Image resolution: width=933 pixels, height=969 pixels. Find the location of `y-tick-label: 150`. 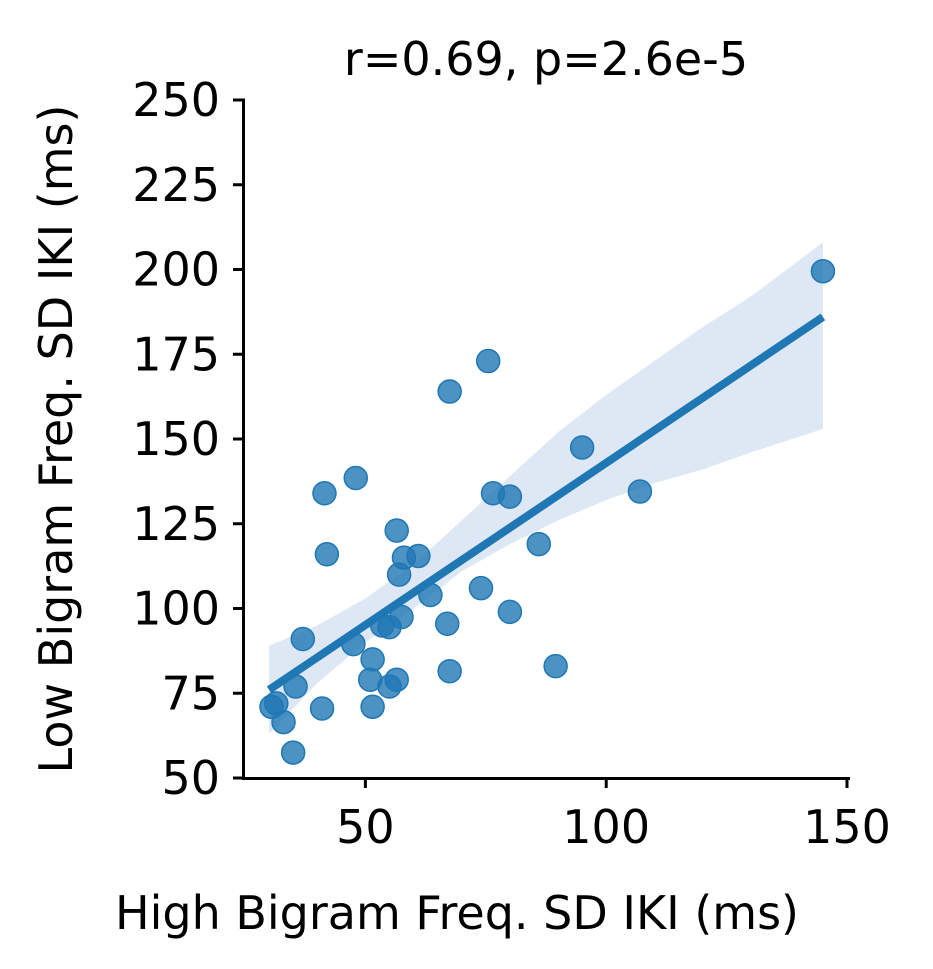

y-tick-label: 150 is located at coordinates (176, 439).